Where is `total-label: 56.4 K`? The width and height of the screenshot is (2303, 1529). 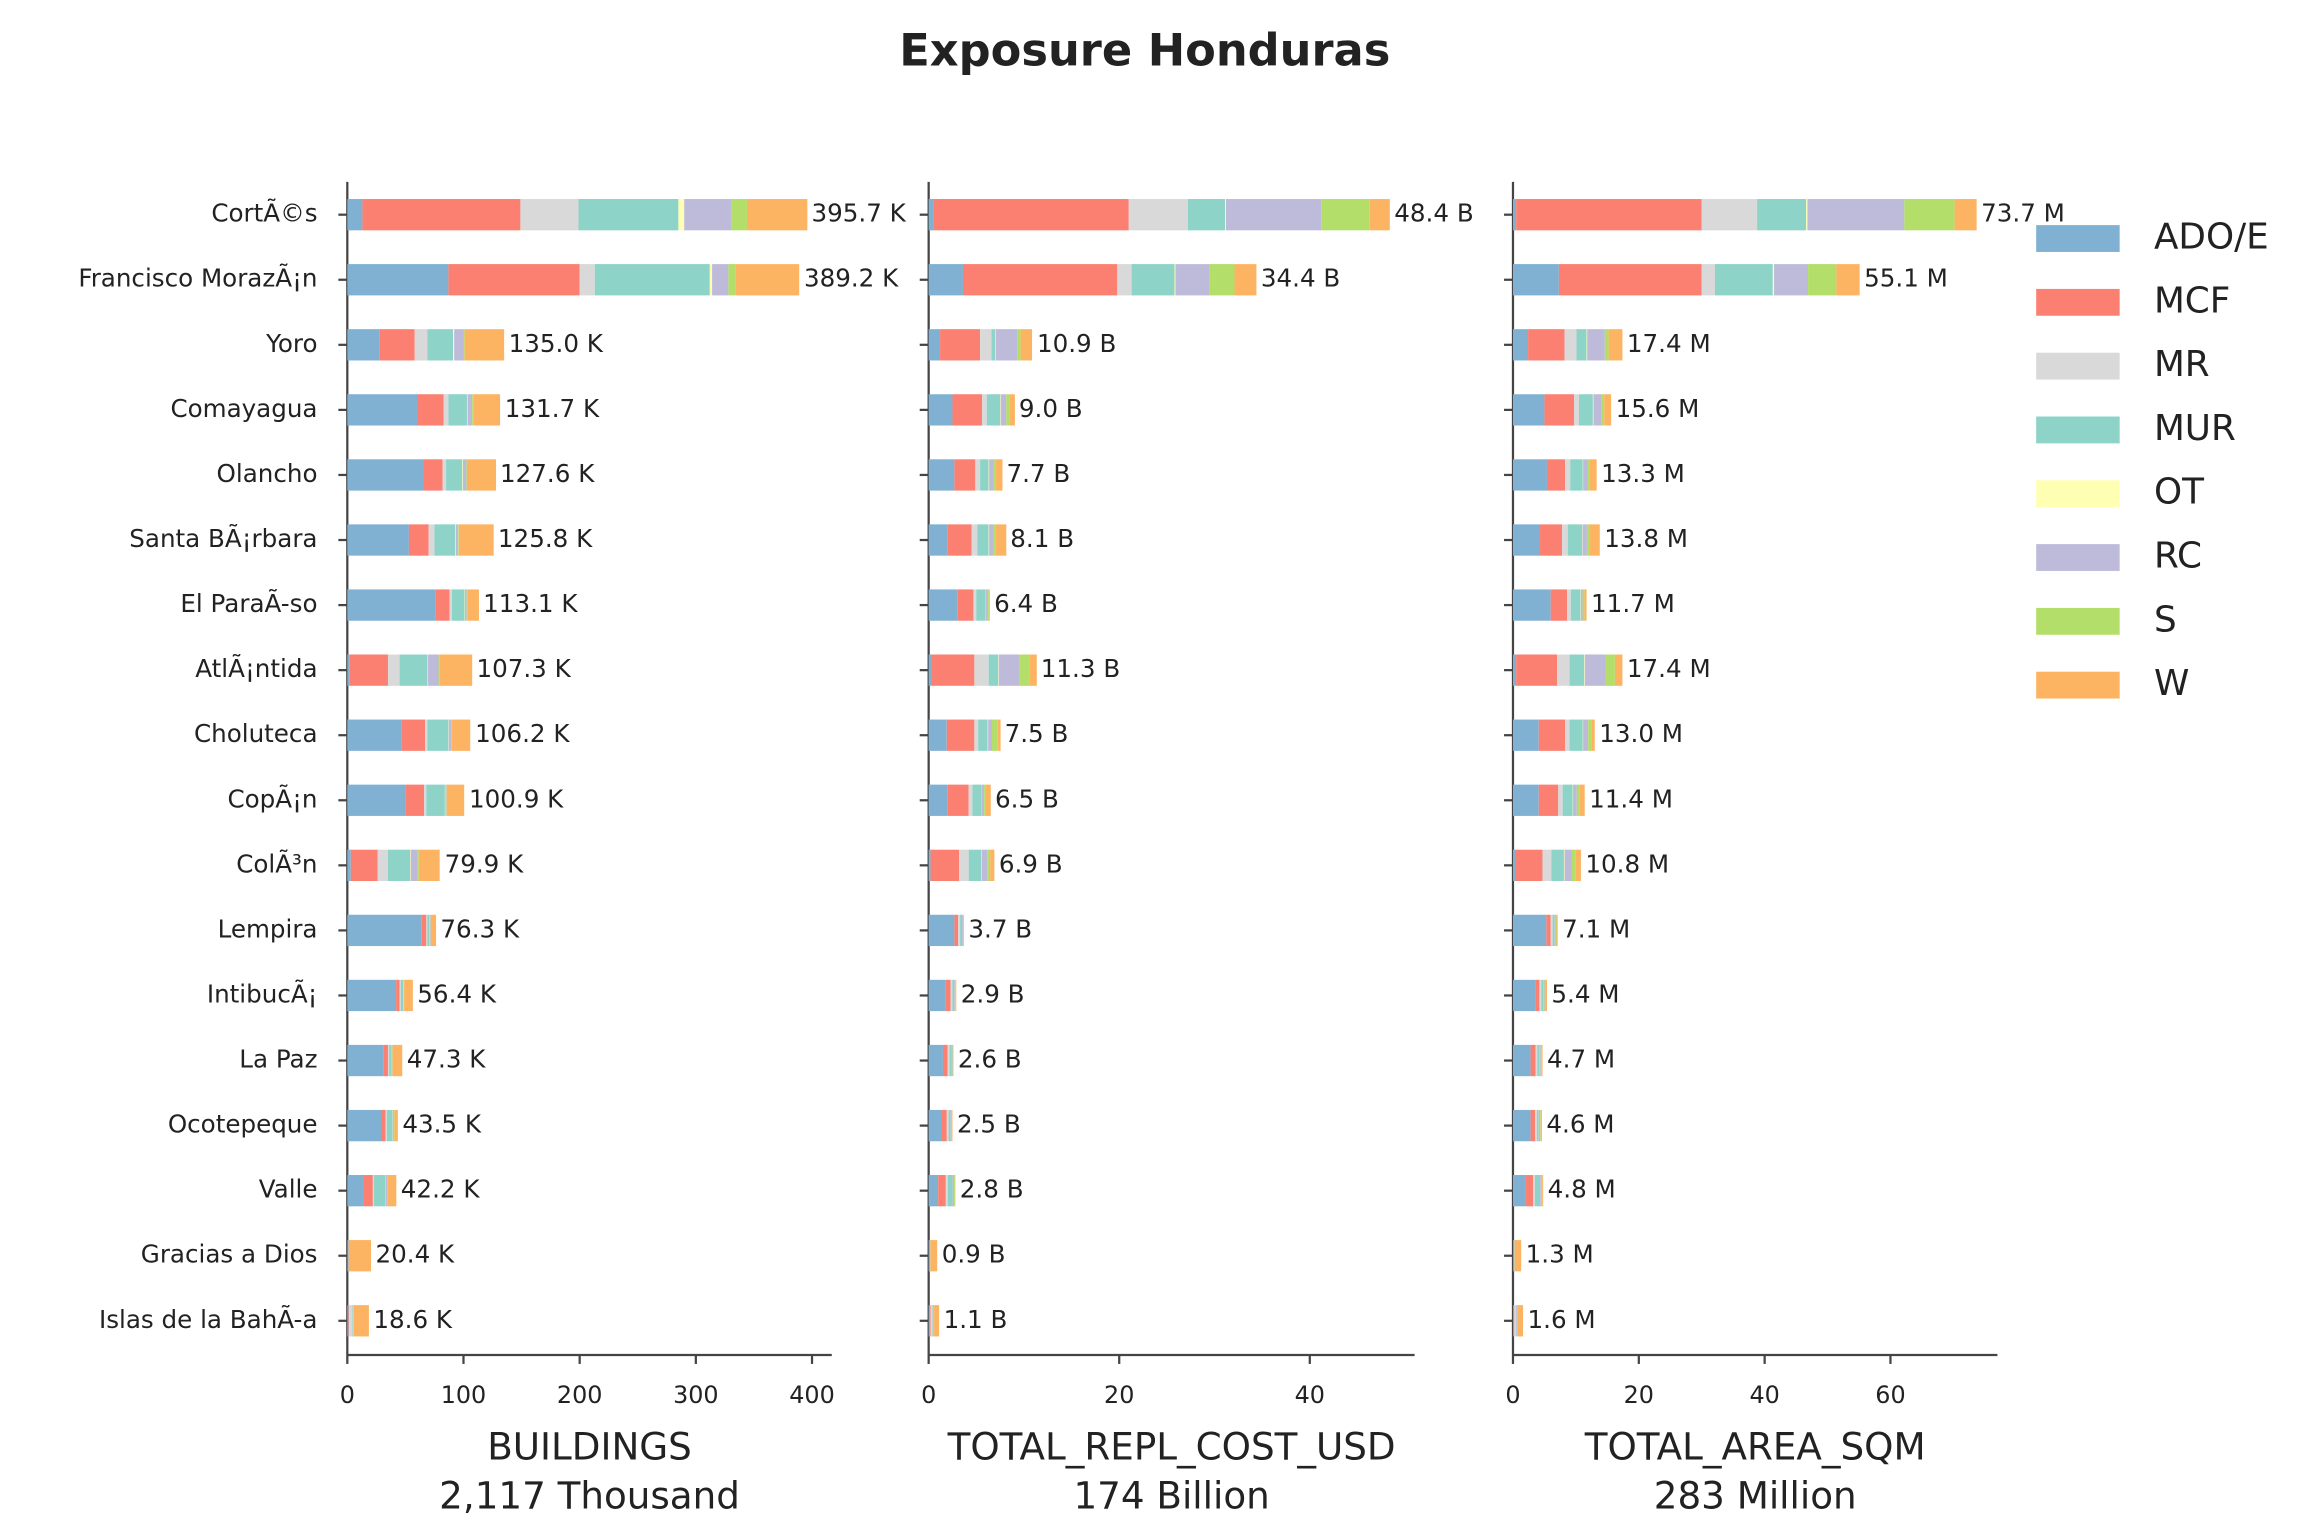
total-label: 56.4 K is located at coordinates (457, 993).